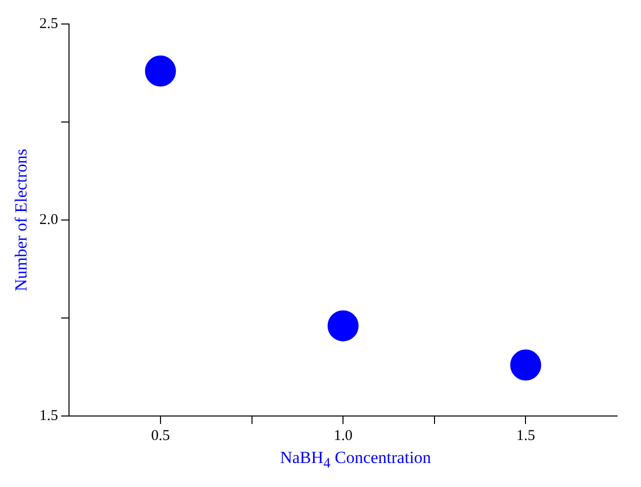 The image size is (641, 487). What do you see at coordinates (21, 220) in the screenshot?
I see `y-axis-title: Number of Electrons` at bounding box center [21, 220].